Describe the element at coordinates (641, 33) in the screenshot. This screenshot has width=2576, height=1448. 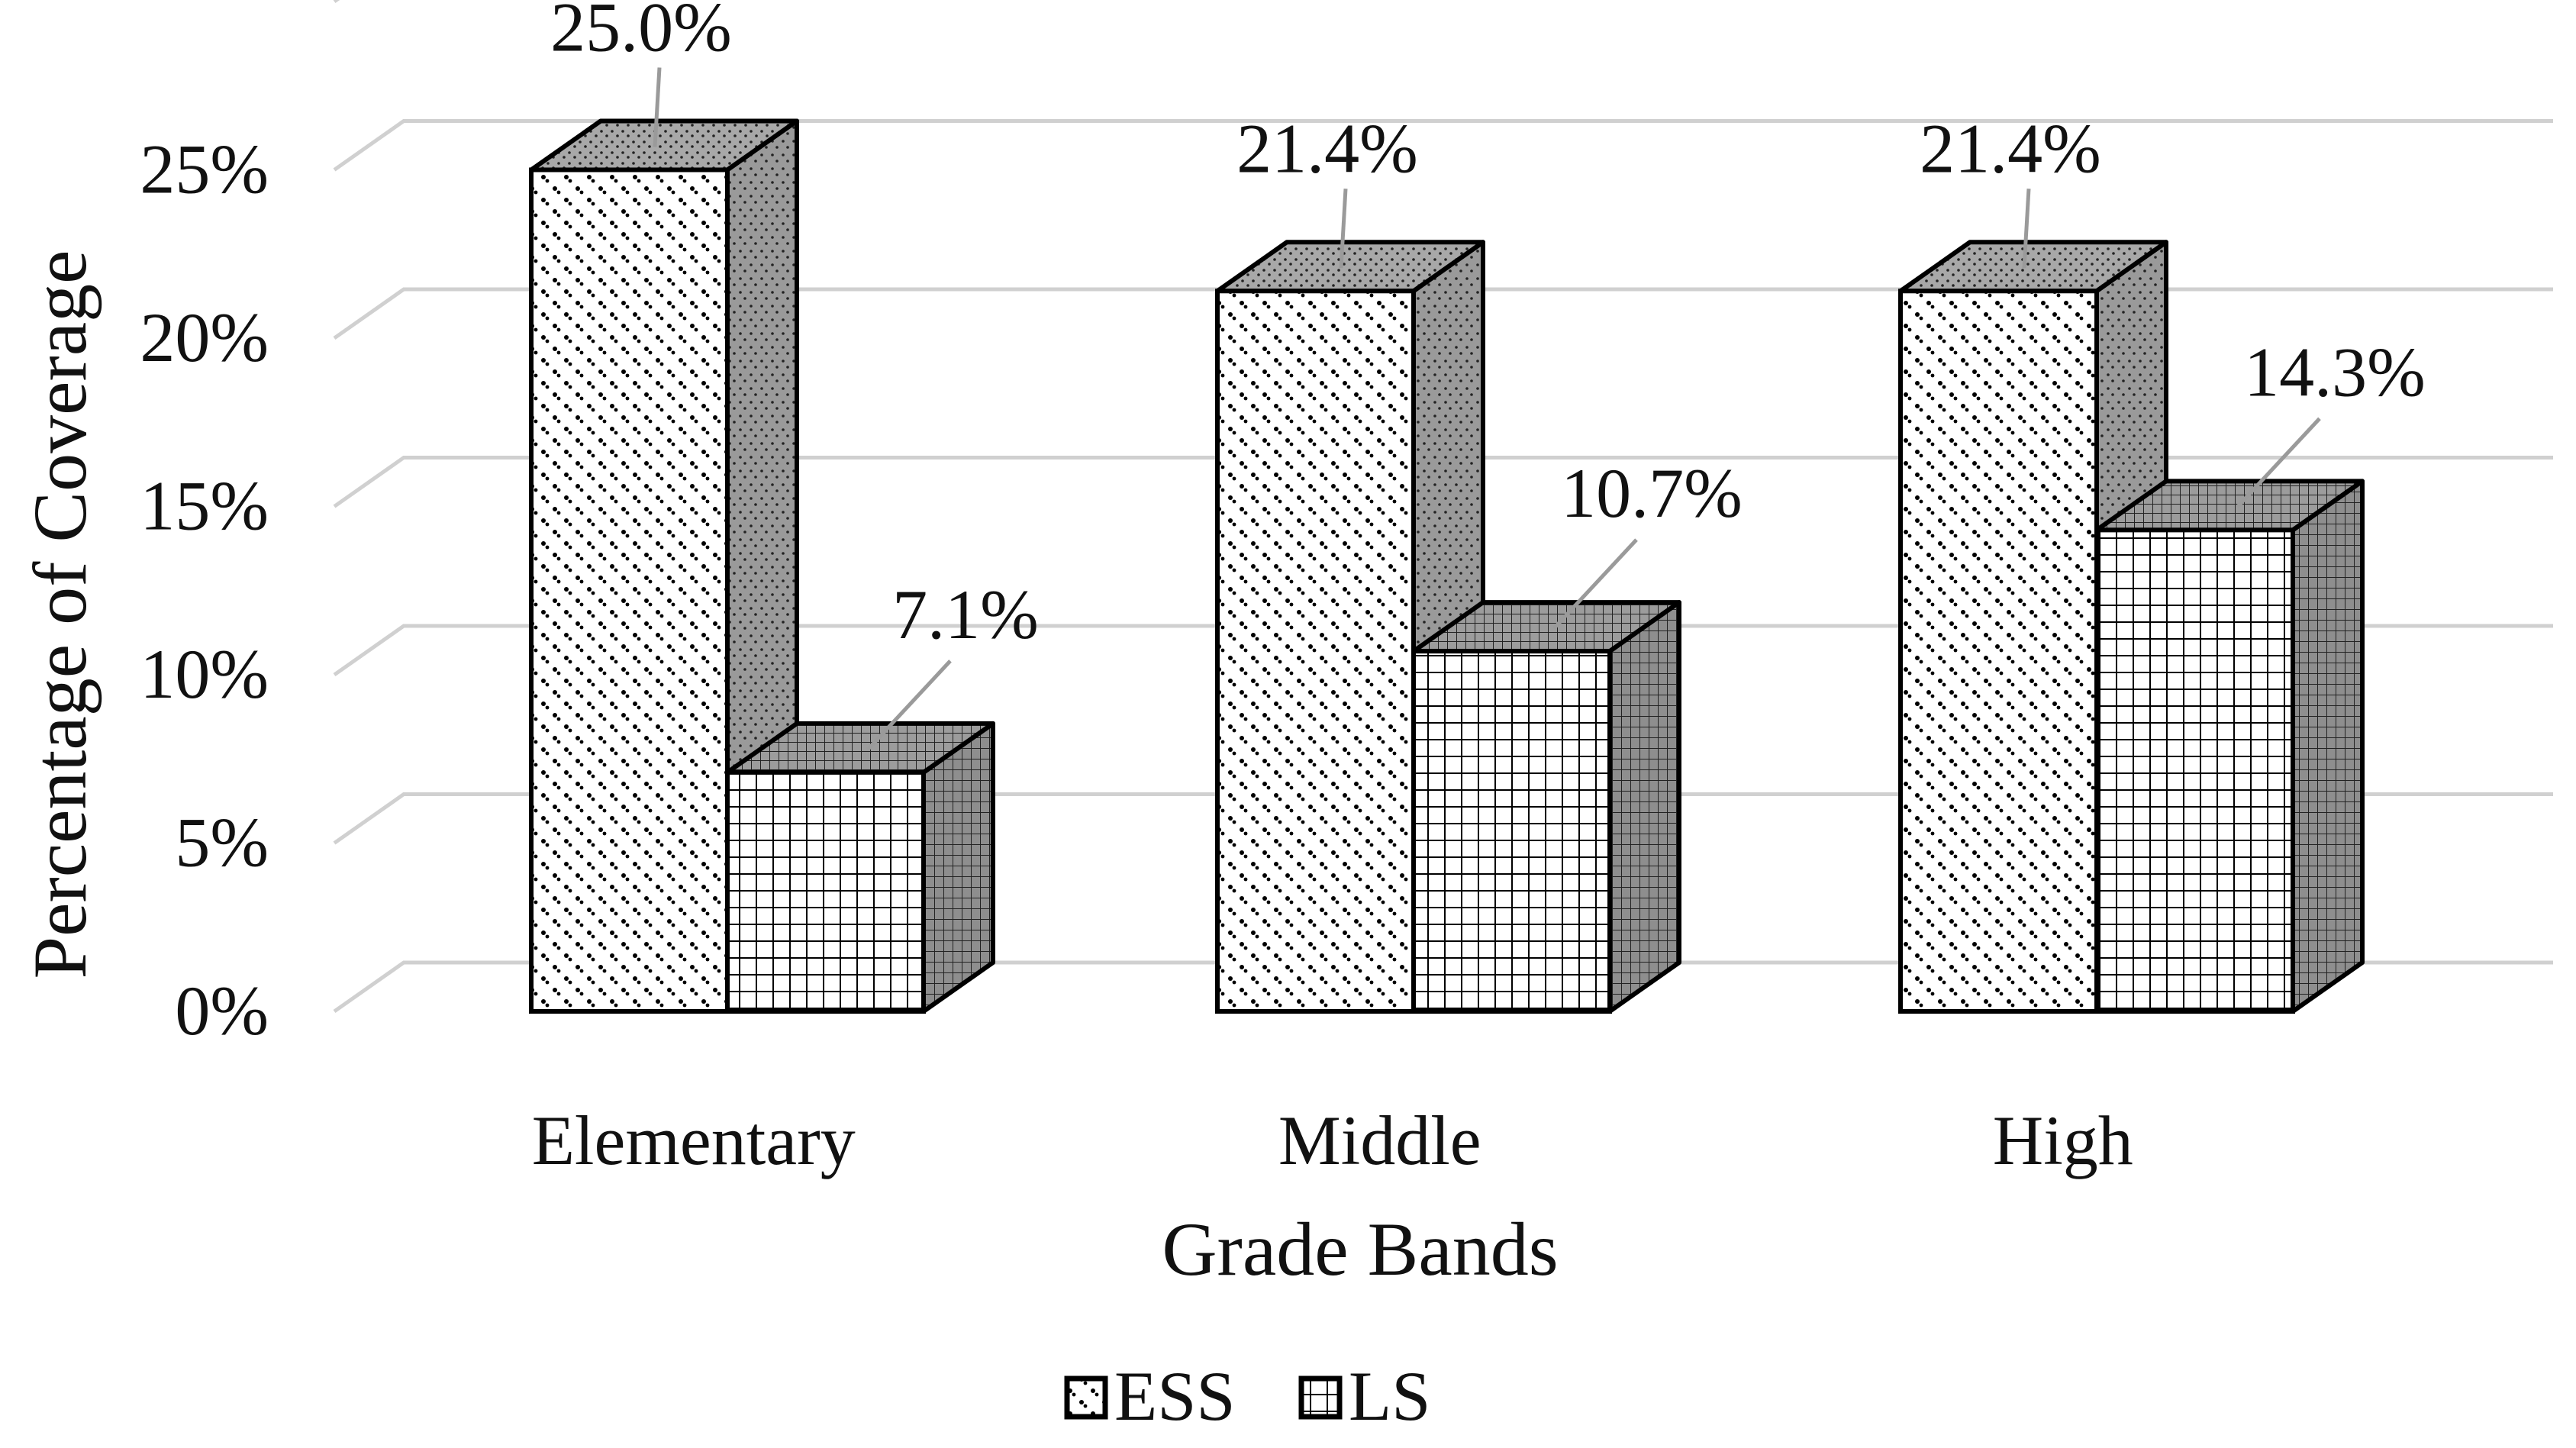
I see `data-label: 25.0%` at that location.